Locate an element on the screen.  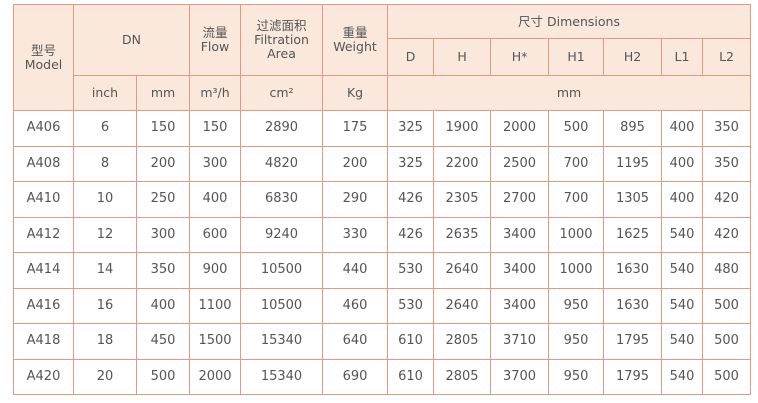
unit-label: m³/h is located at coordinates (215, 93).